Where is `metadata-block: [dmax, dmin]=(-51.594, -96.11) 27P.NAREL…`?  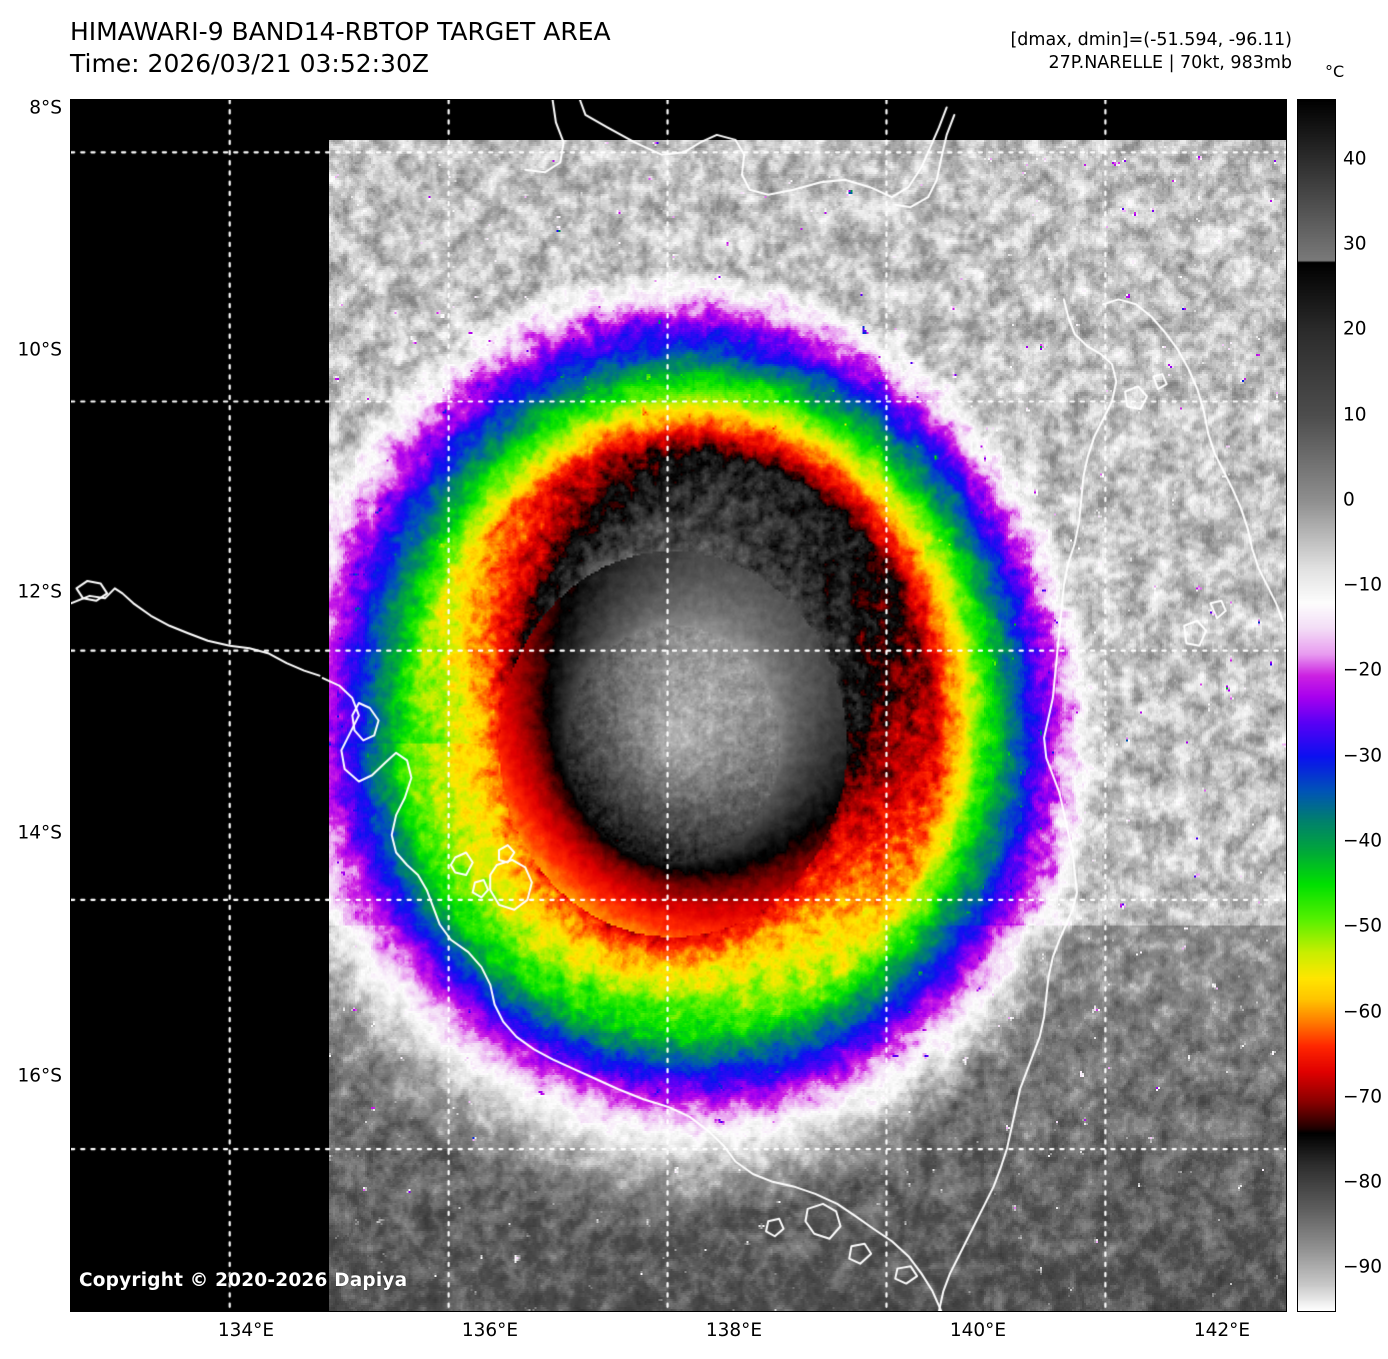 metadata-block: [dmax, dmin]=(-51.594, -96.11) 27P.NAREL… is located at coordinates (1151, 52).